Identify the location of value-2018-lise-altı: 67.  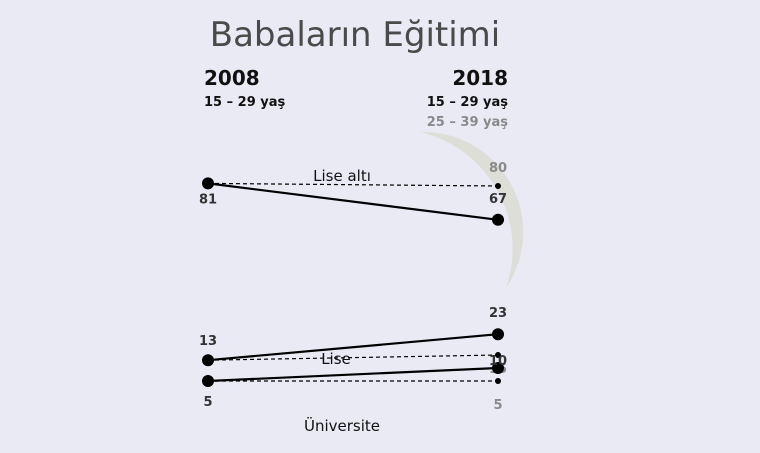
(498, 199).